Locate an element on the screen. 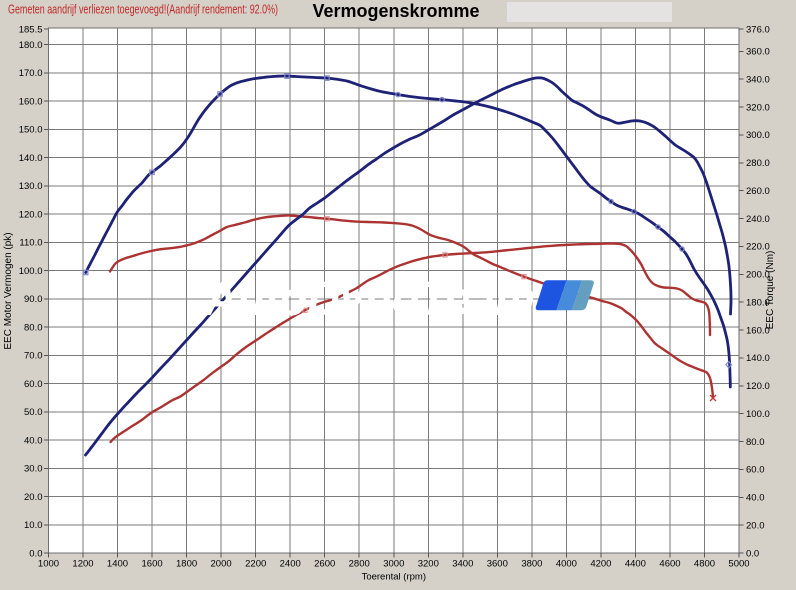 The height and width of the screenshot is (590, 796). svg-text: Vermogenskromme is located at coordinates (396, 11).